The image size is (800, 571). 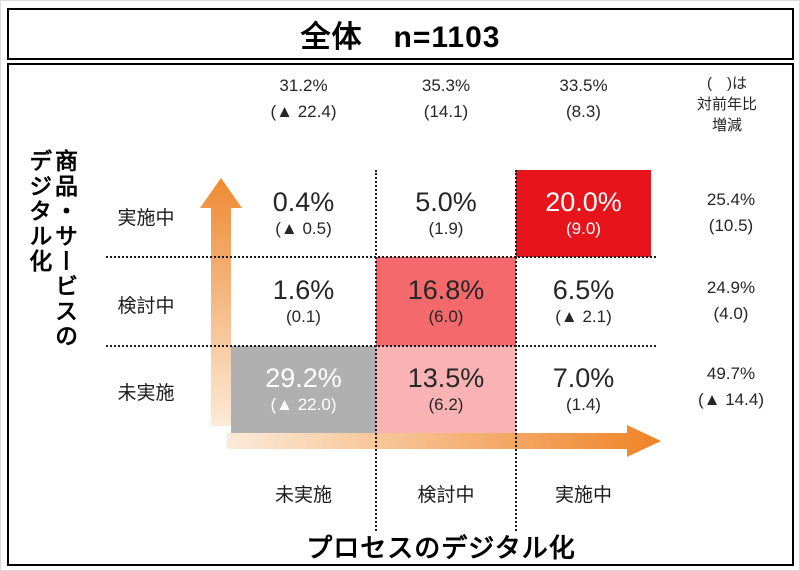 What do you see at coordinates (583, 98) in the screenshot?
I see `col-total-3: 33.5% (8.3)` at bounding box center [583, 98].